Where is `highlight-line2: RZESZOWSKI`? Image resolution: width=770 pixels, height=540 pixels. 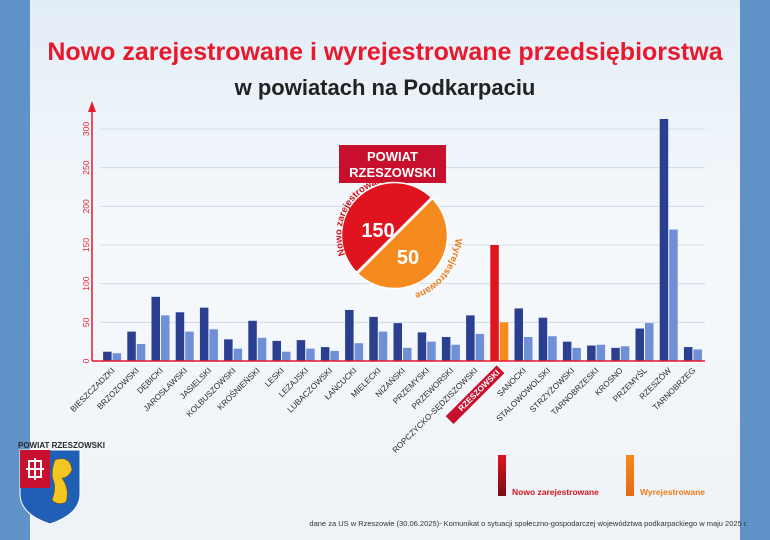
highlight-line2: RZESZOWSKI is located at coordinates (392, 172).